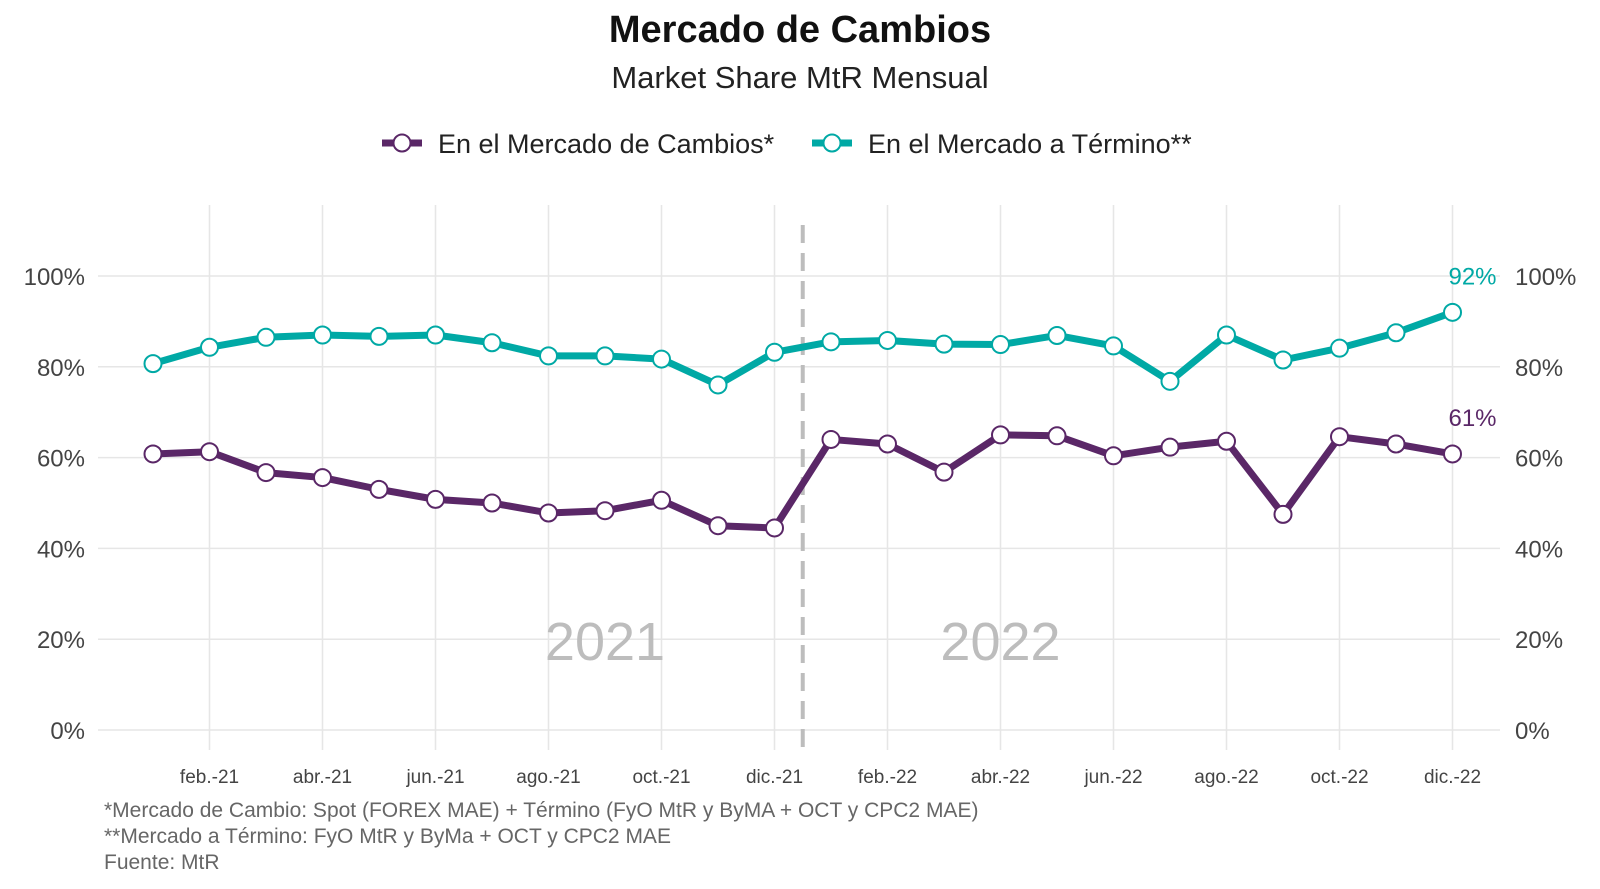 The image size is (1600, 889). I want to click on year-label-2021: 2021, so click(605, 642).